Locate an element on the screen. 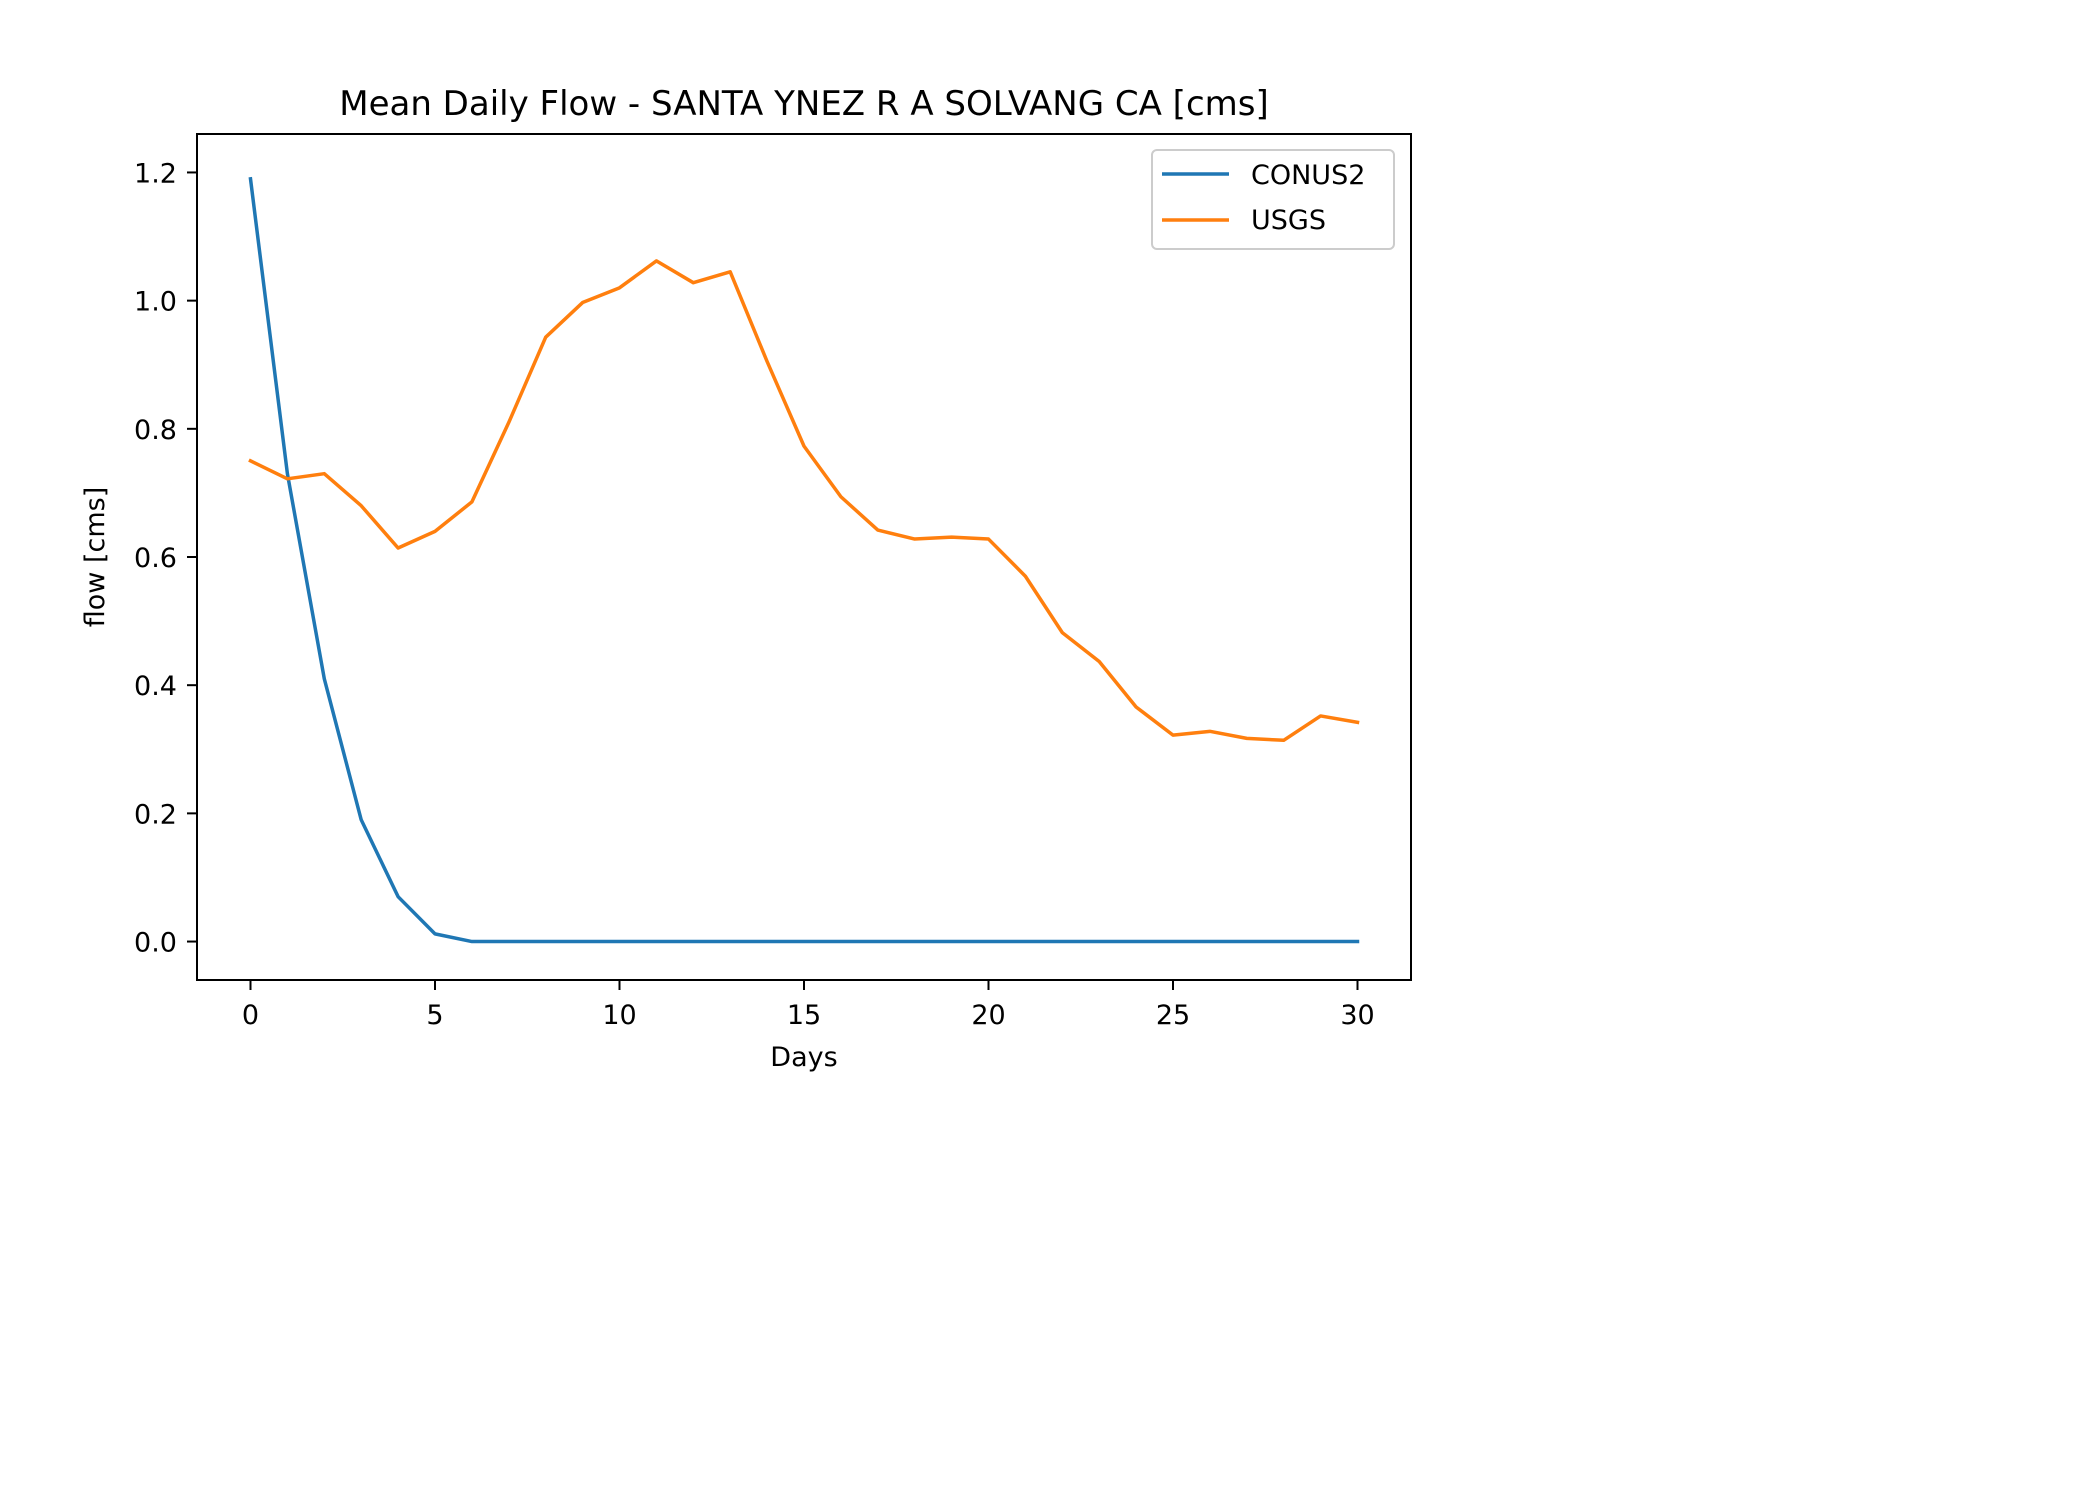 The width and height of the screenshot is (2100, 1500). y-tick-label: 0.6 is located at coordinates (155, 558).